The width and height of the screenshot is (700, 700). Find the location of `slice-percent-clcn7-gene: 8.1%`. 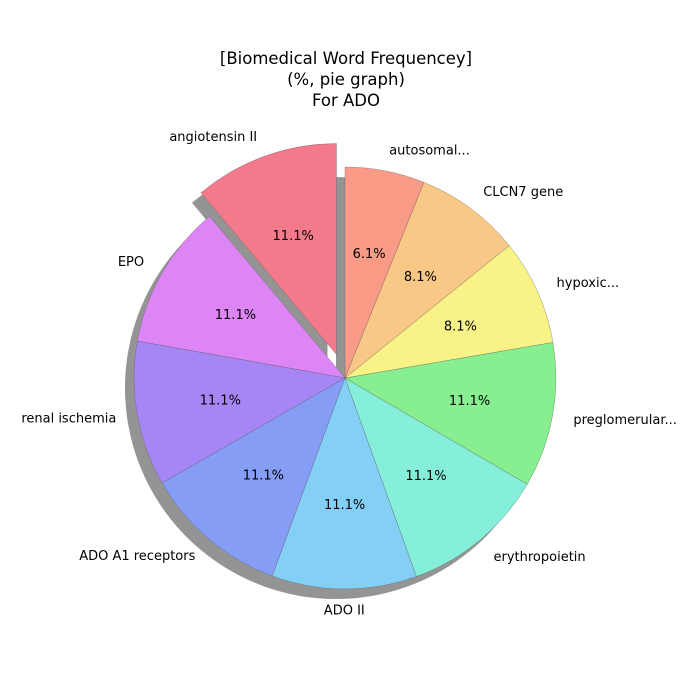

slice-percent-clcn7-gene: 8.1% is located at coordinates (420, 277).